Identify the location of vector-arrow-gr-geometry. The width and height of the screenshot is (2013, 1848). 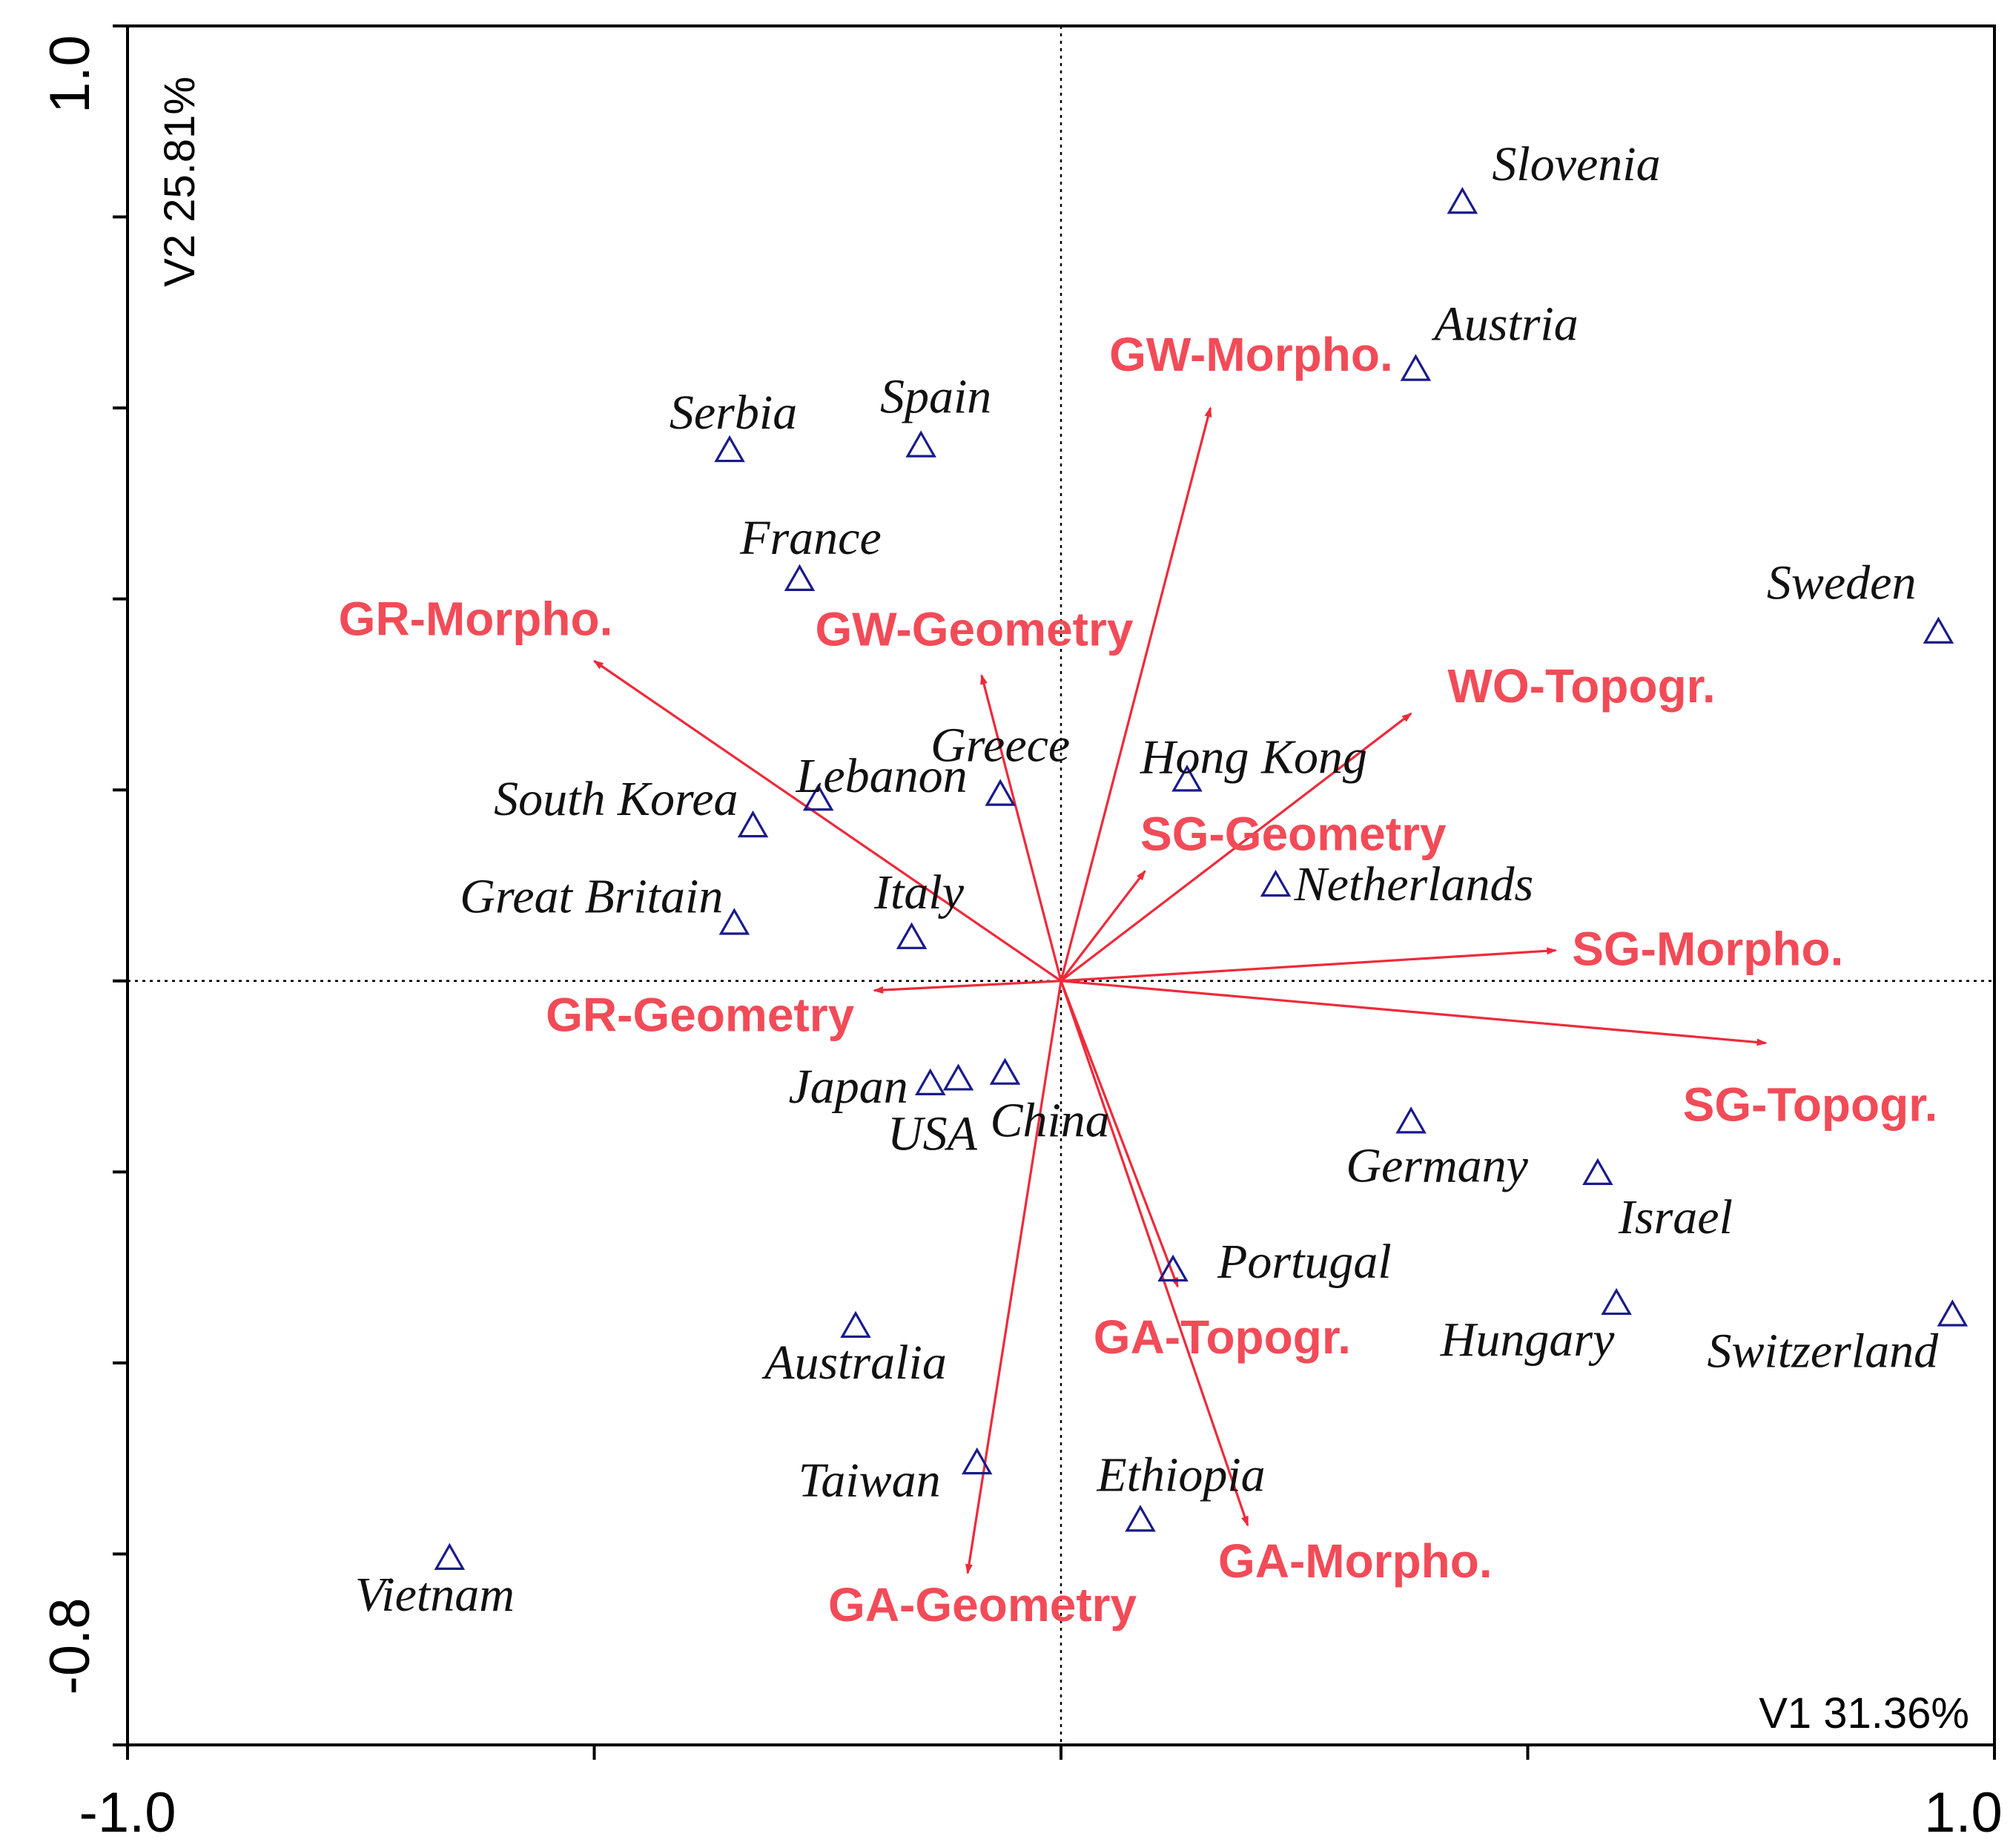
(967, 987).